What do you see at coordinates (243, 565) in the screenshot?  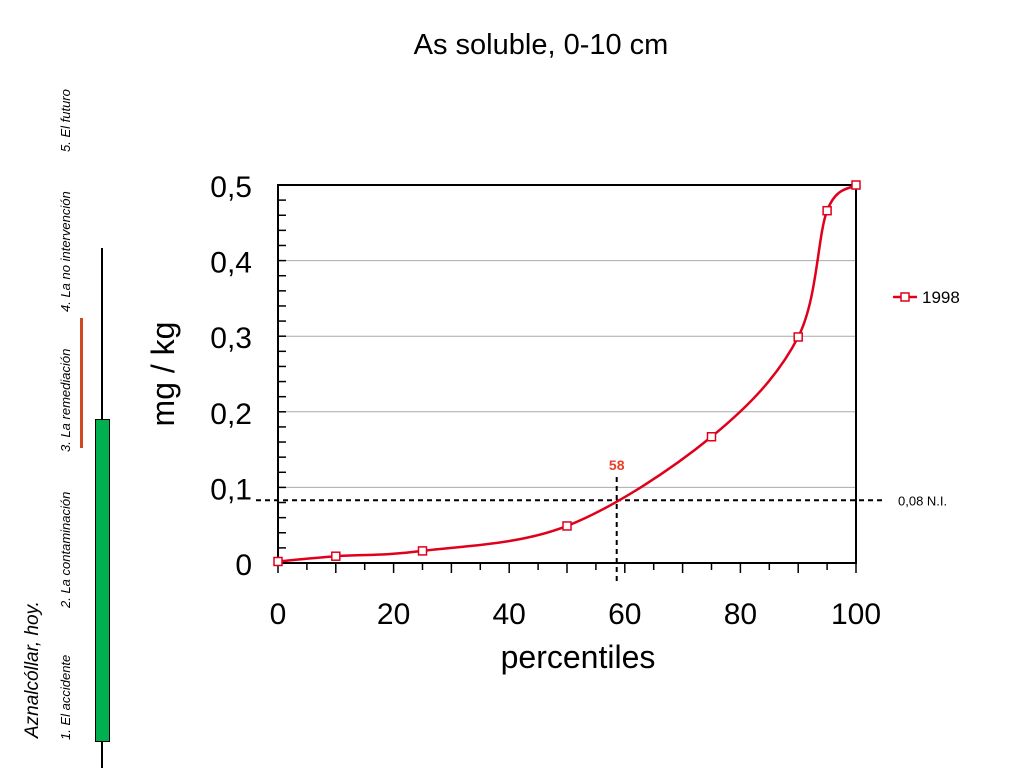 I see `y-tick-label: 0` at bounding box center [243, 565].